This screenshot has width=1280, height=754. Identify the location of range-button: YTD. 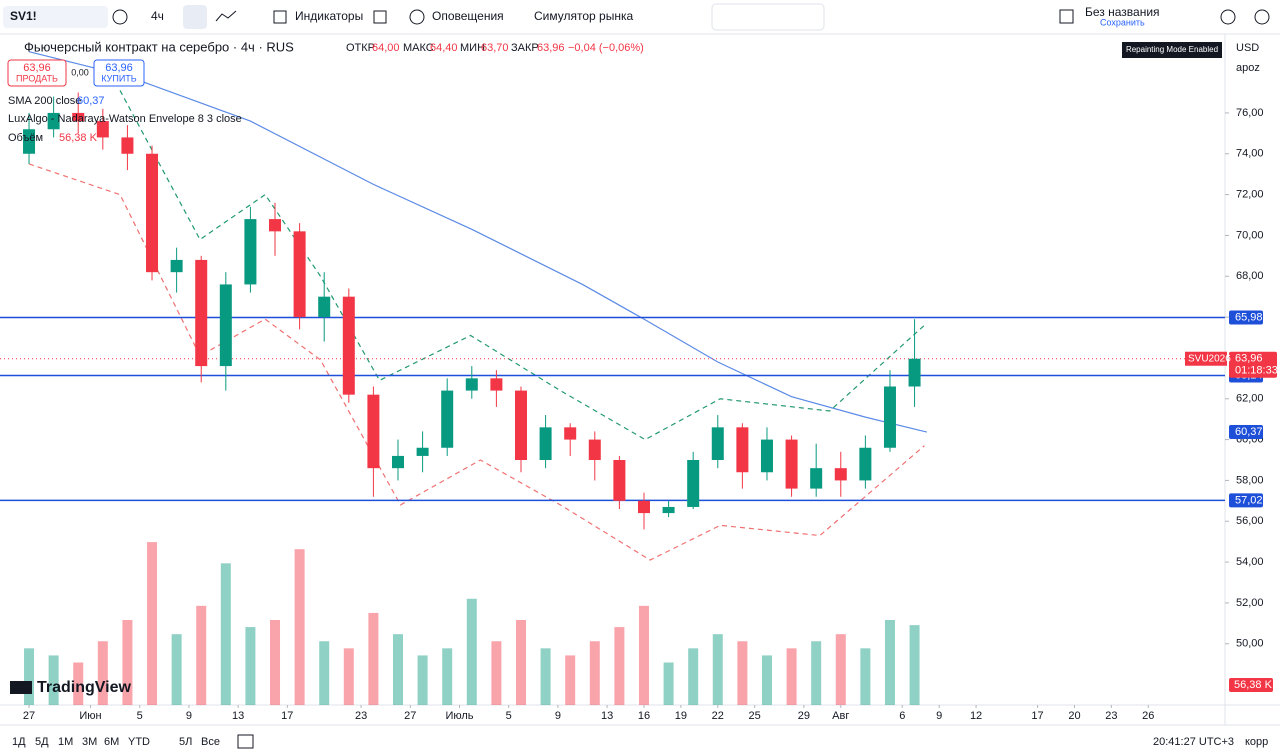
(139, 742).